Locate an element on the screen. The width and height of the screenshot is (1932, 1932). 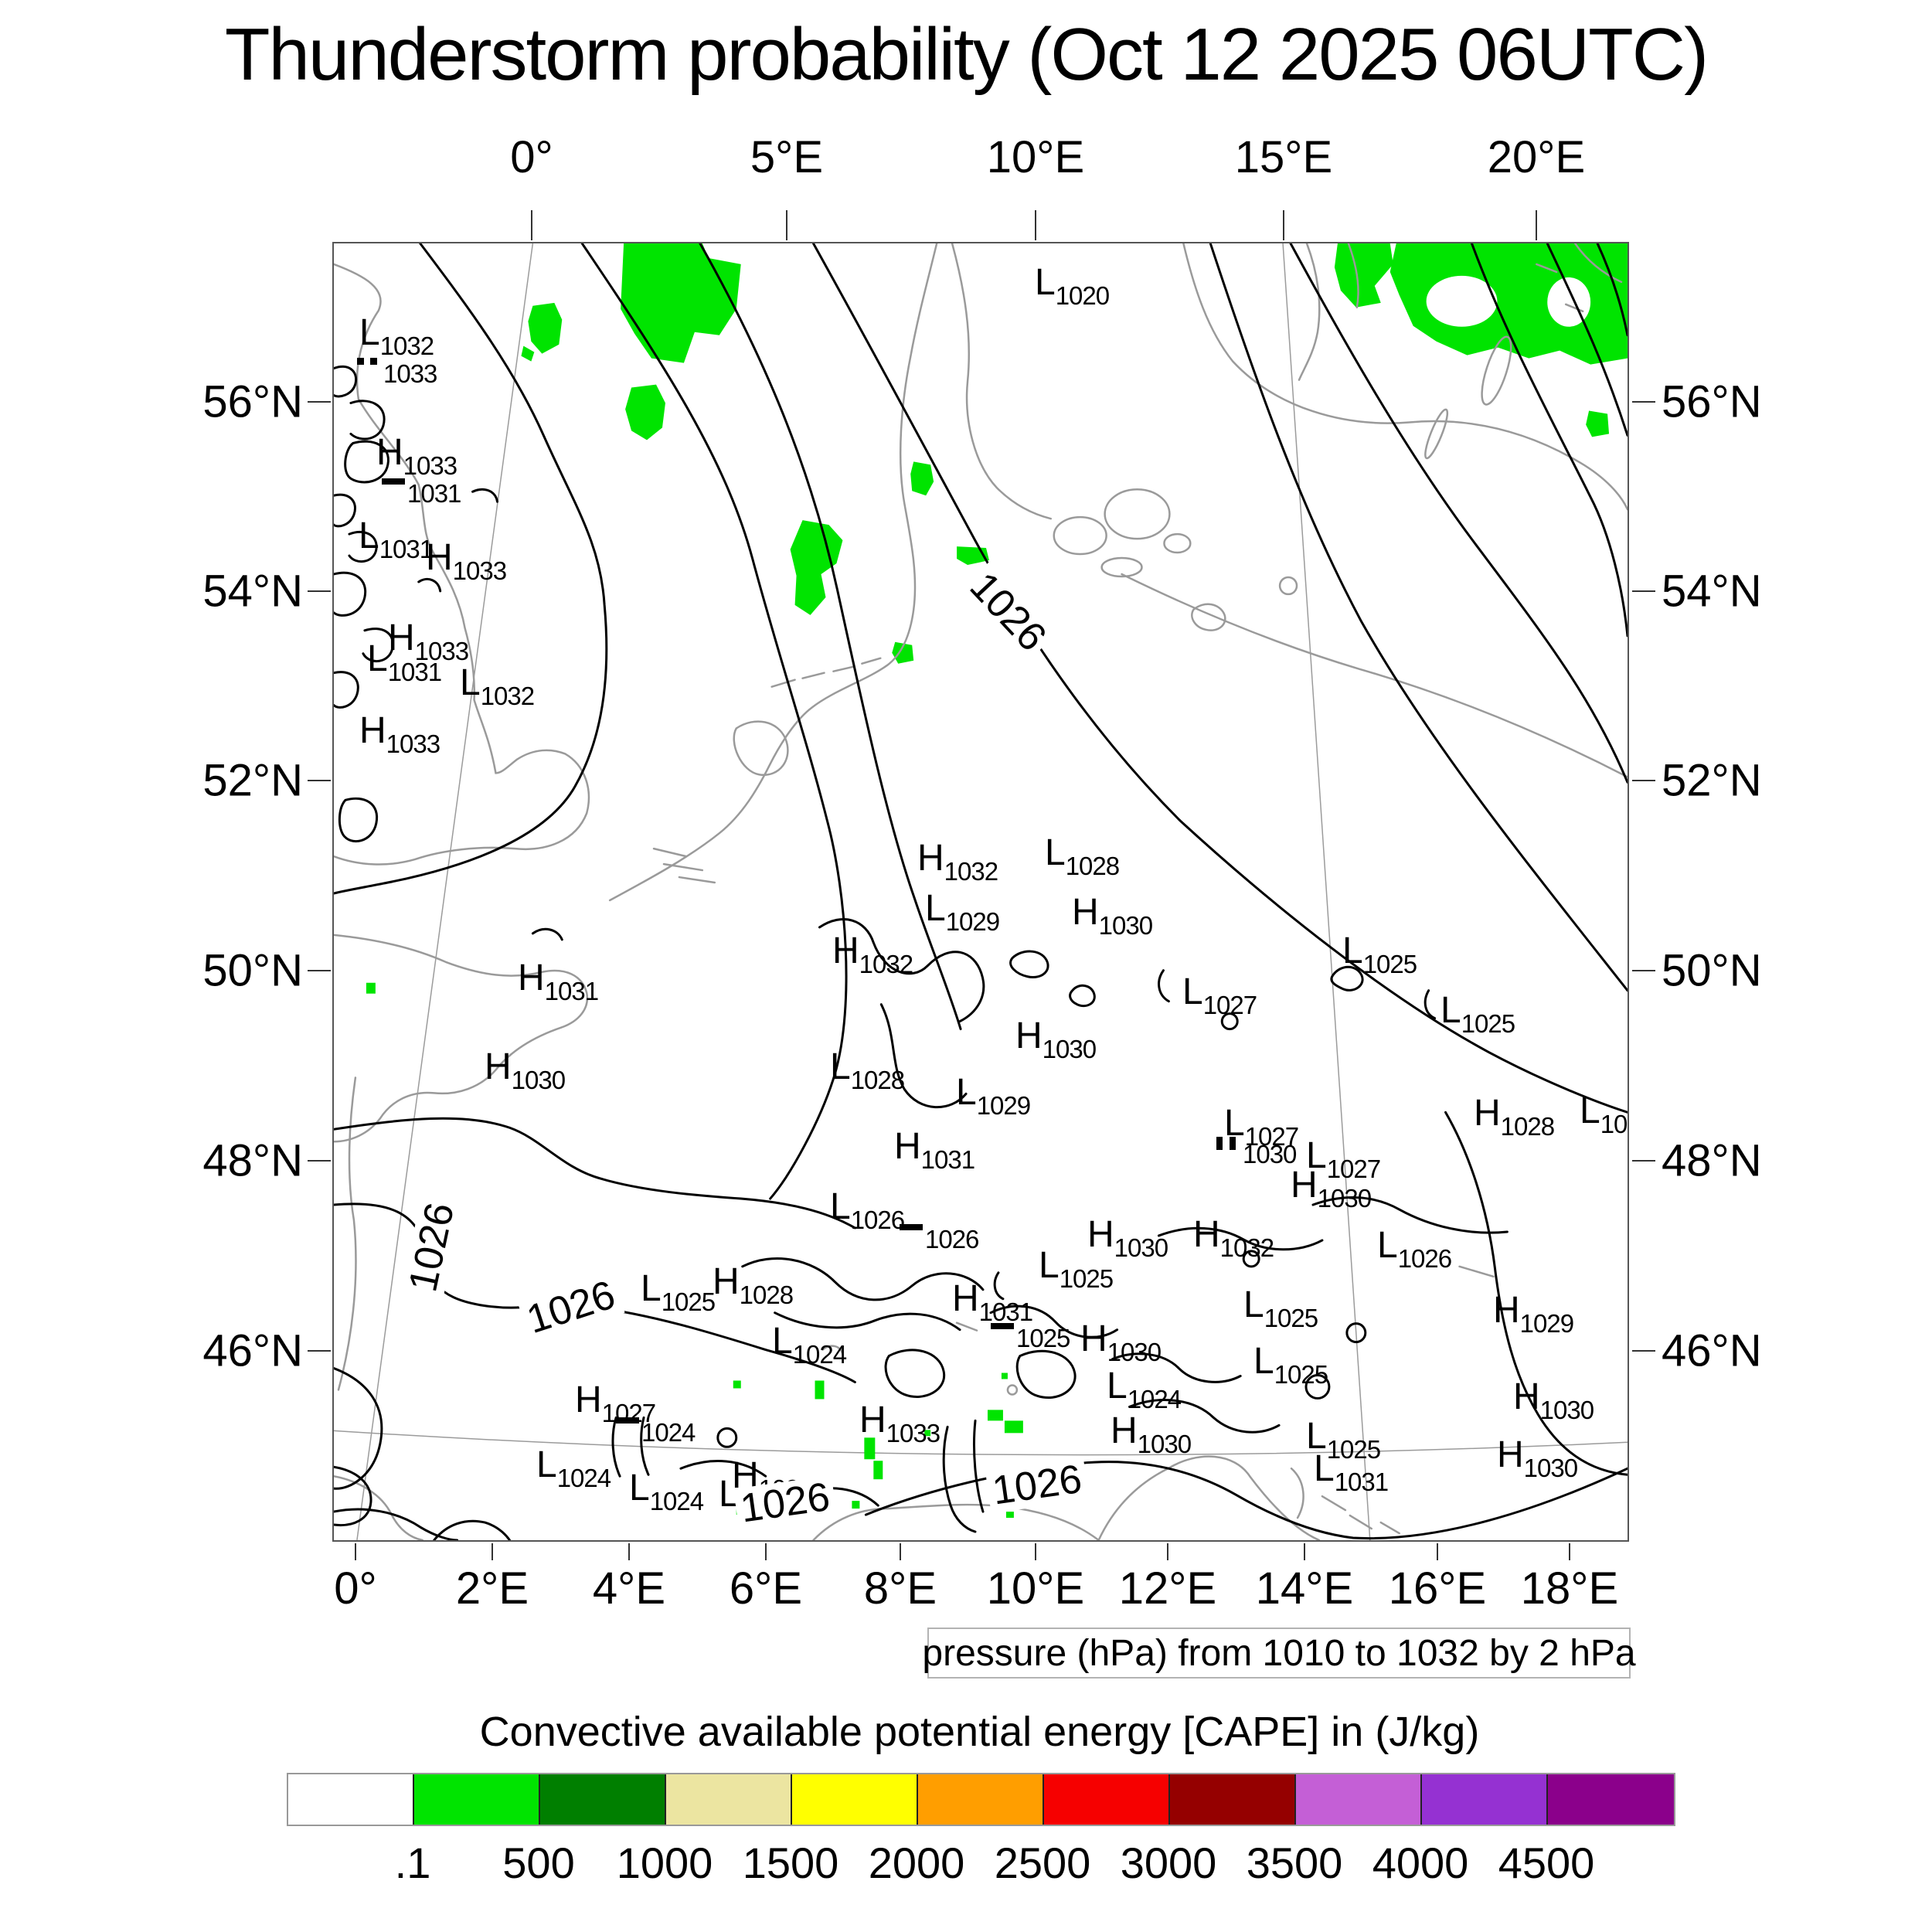
low-pressure-label: L1024 is located at coordinates (574, 1469).